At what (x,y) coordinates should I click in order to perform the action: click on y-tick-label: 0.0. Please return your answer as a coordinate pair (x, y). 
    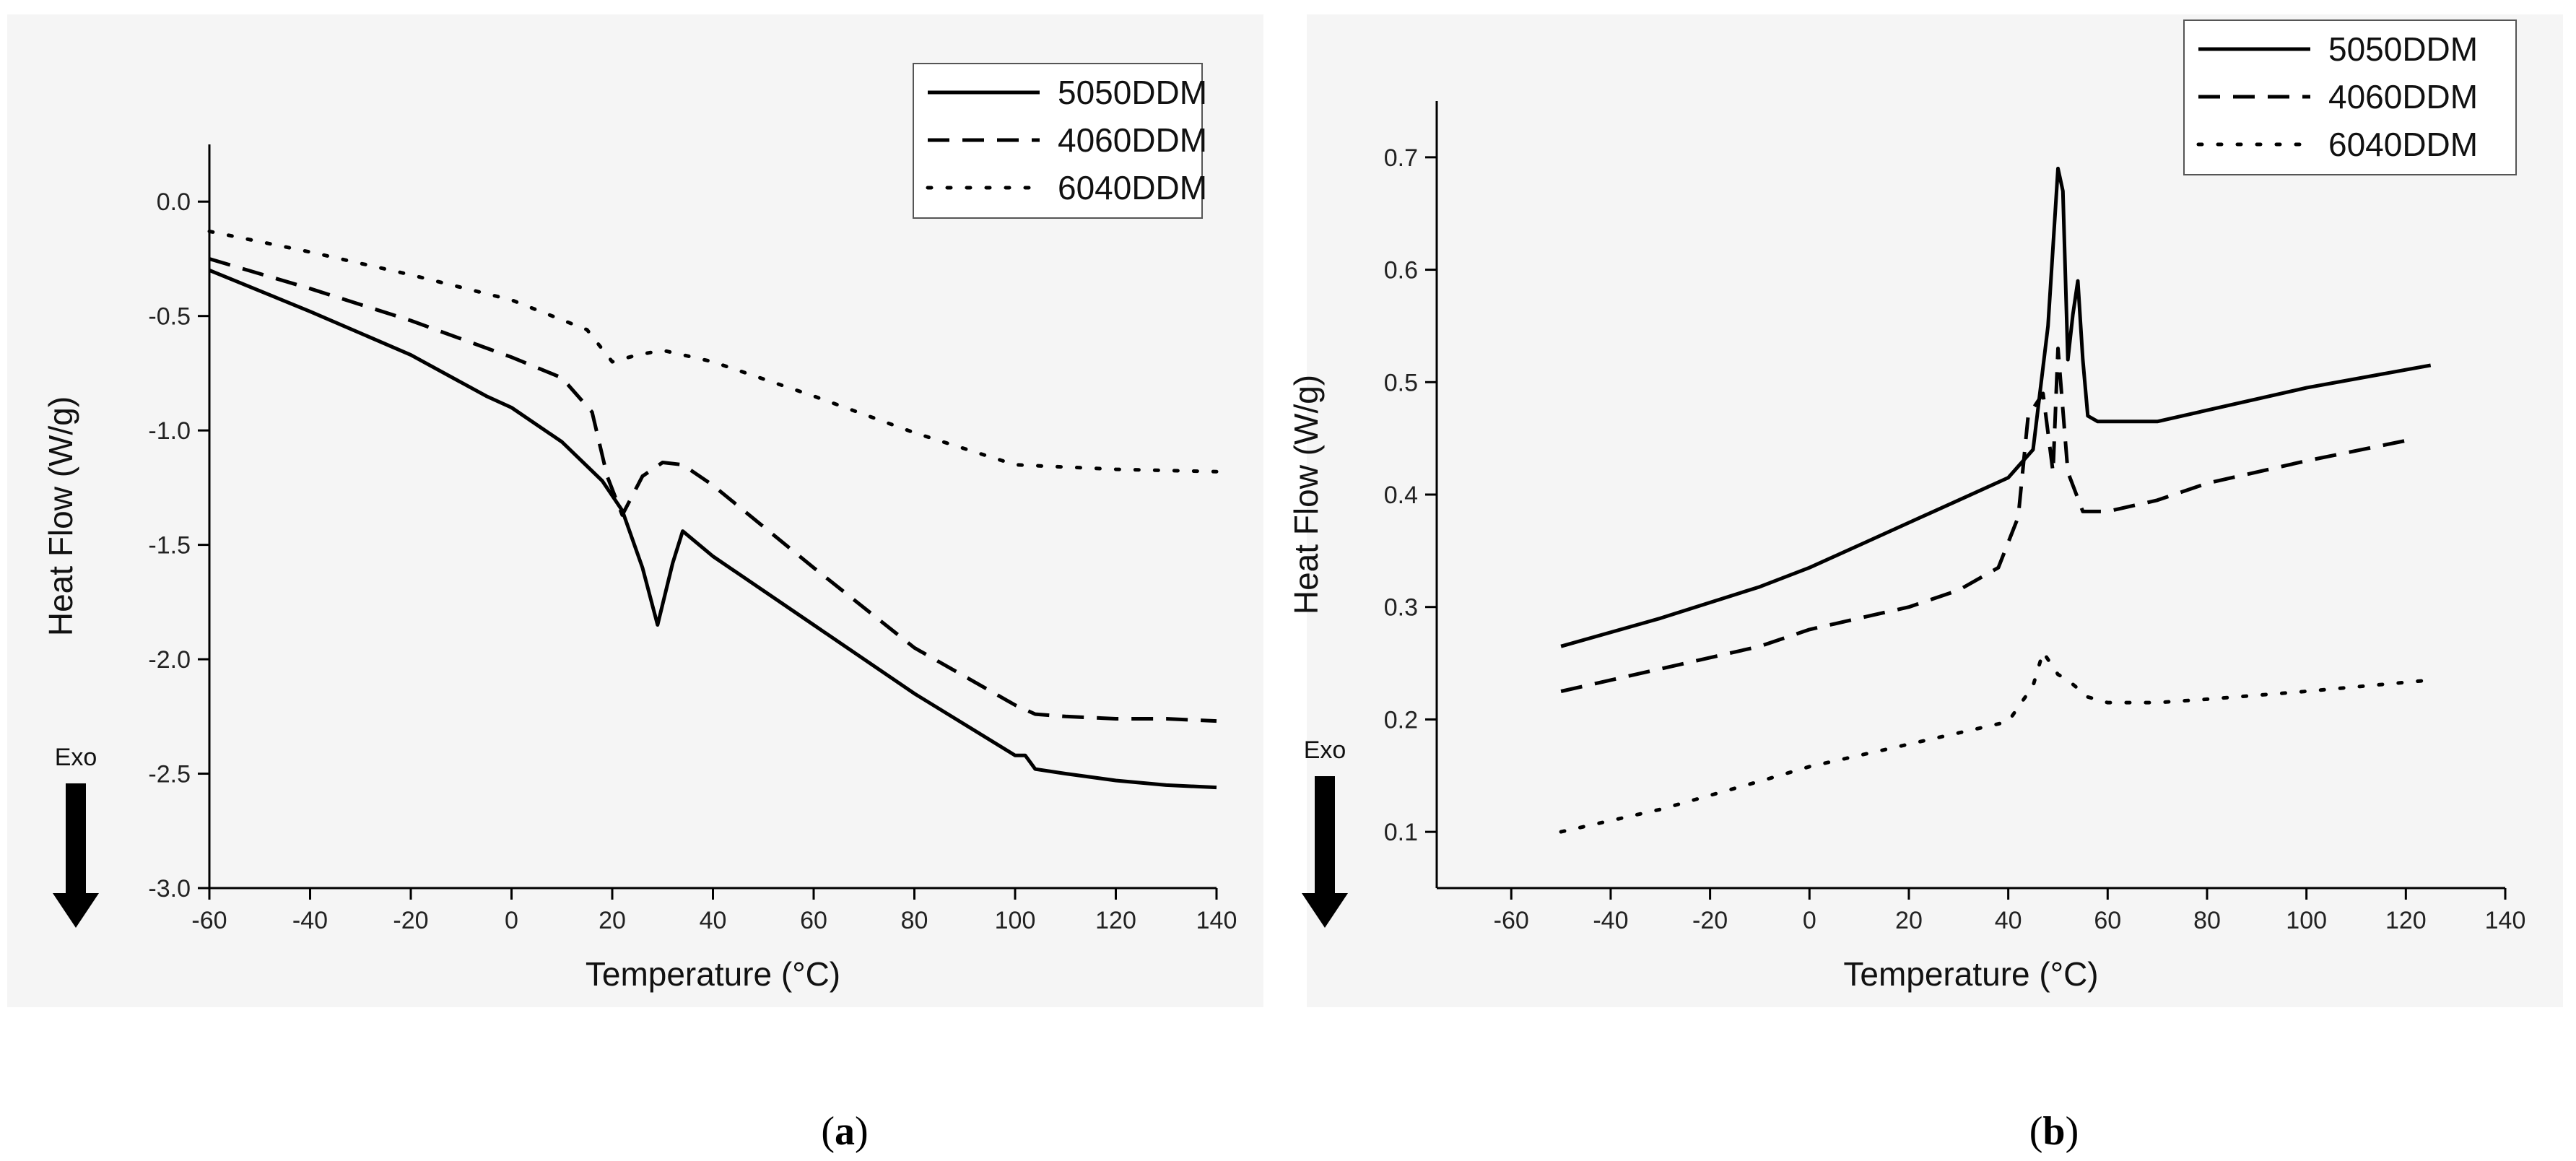
    Looking at the image, I should click on (174, 202).